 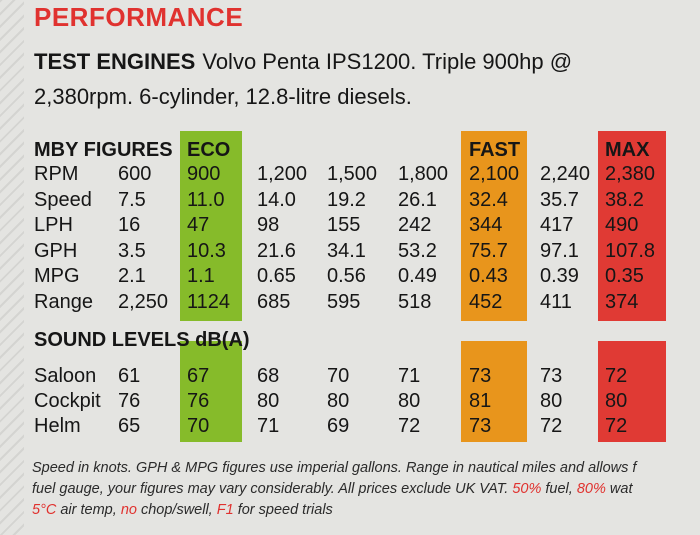 What do you see at coordinates (527, 489) in the screenshot?
I see `footnote-fuel-percent: 50%` at bounding box center [527, 489].